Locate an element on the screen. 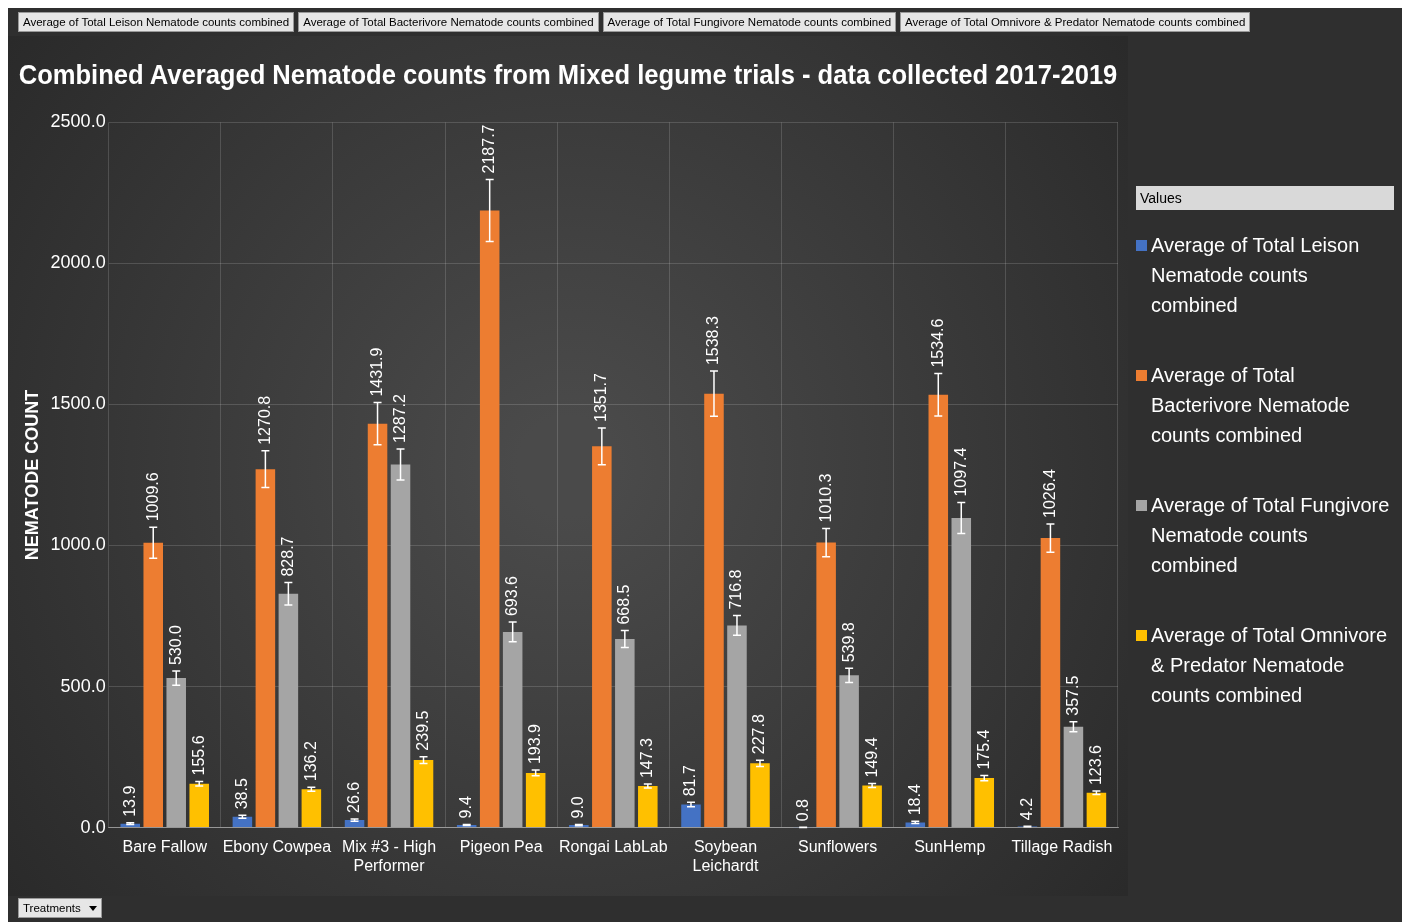 Image resolution: width=1410 pixels, height=922 pixels. data-label: 828.7 is located at coordinates (287, 556).